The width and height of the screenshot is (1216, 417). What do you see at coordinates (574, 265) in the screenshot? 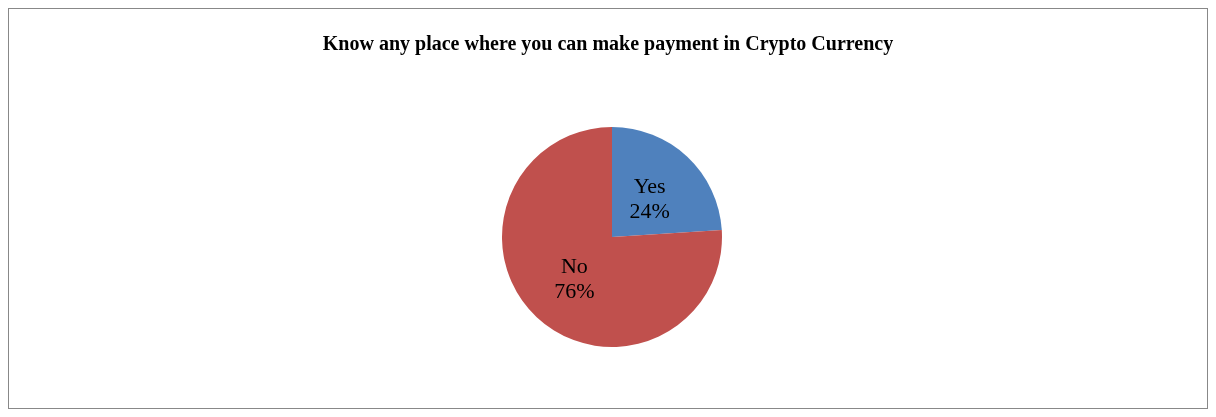
I see `slice-label: No` at bounding box center [574, 265].